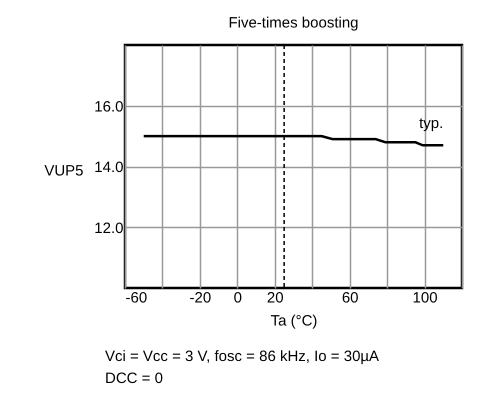  I want to click on x-tick-label: 20, so click(275, 298).